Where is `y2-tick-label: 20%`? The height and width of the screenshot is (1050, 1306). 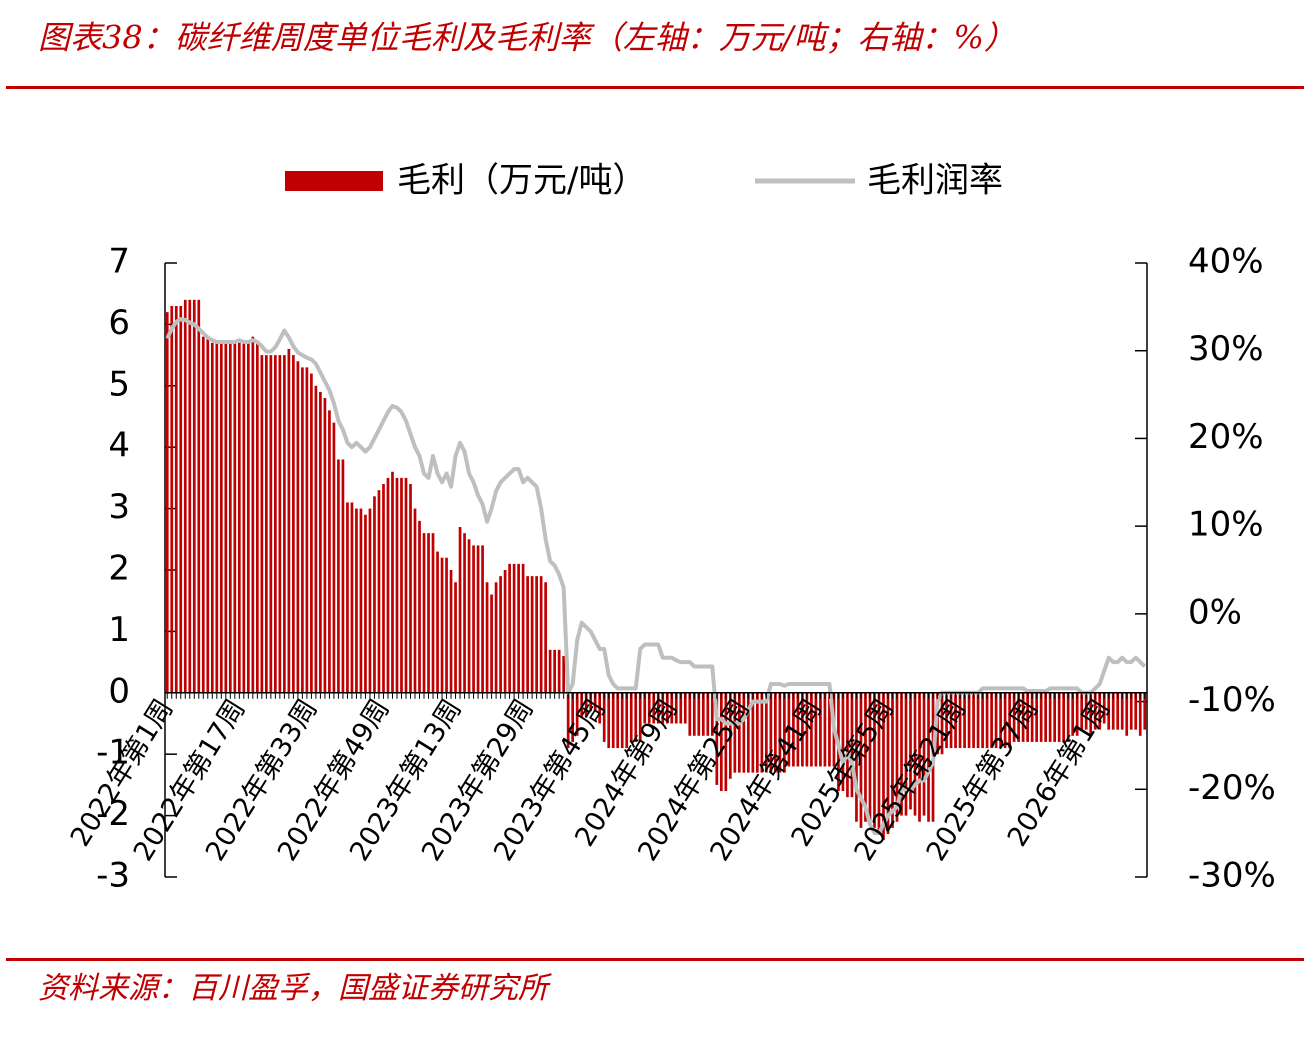
y2-tick-label: 20% is located at coordinates (1226, 437).